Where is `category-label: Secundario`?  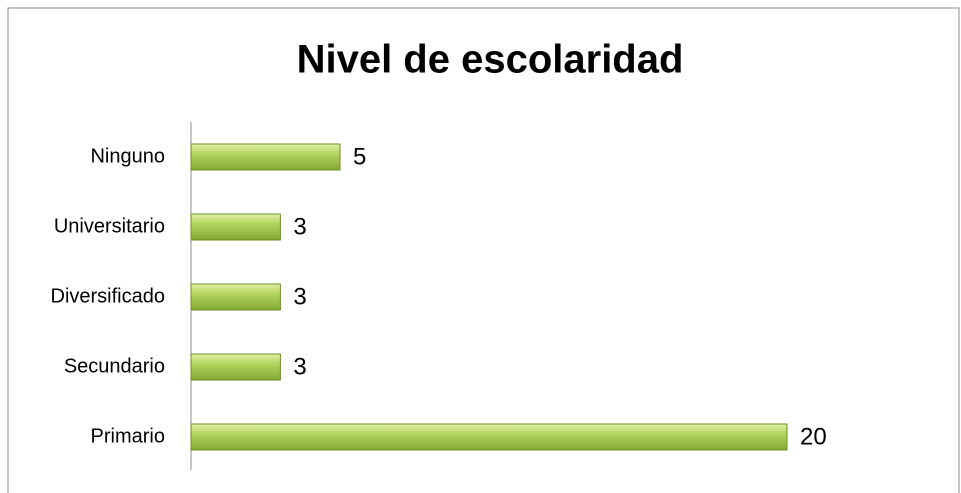 category-label: Secundario is located at coordinates (114, 366).